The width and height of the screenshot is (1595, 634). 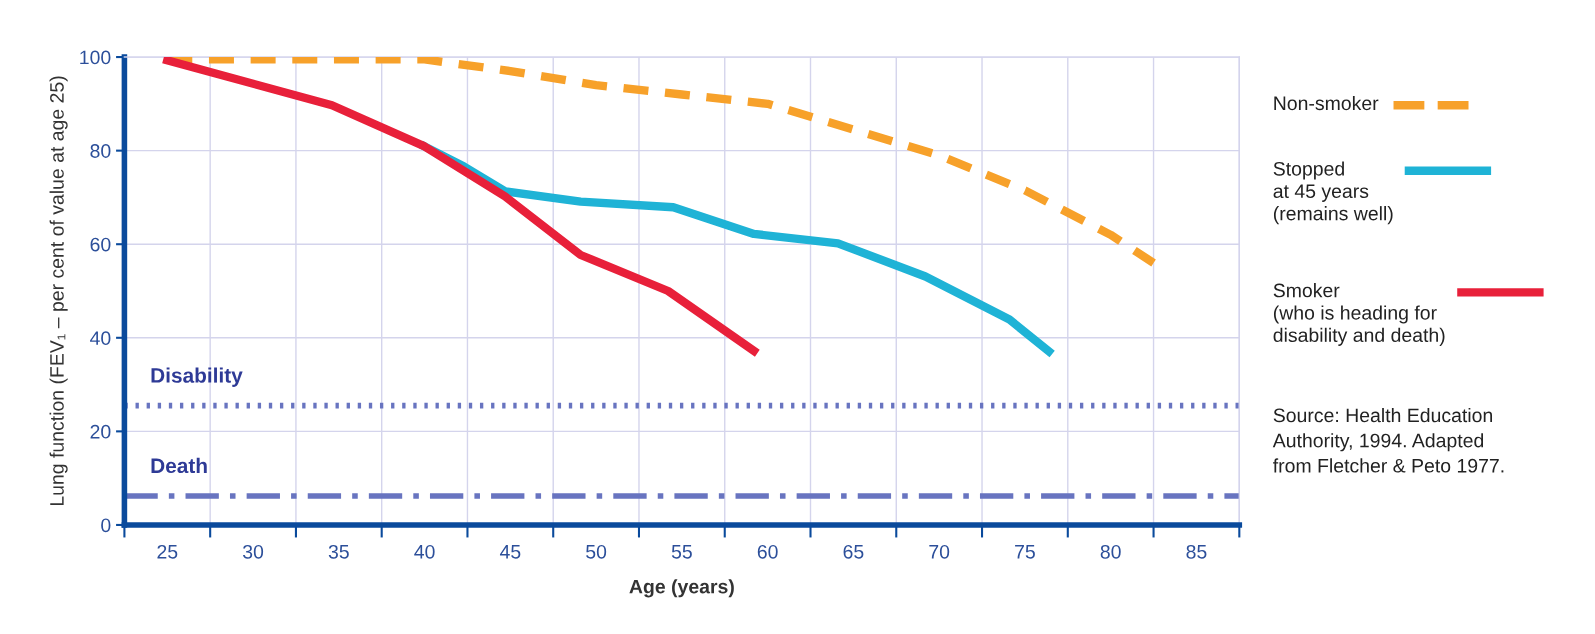 I want to click on x-tick-label: 65, so click(x=853, y=551).